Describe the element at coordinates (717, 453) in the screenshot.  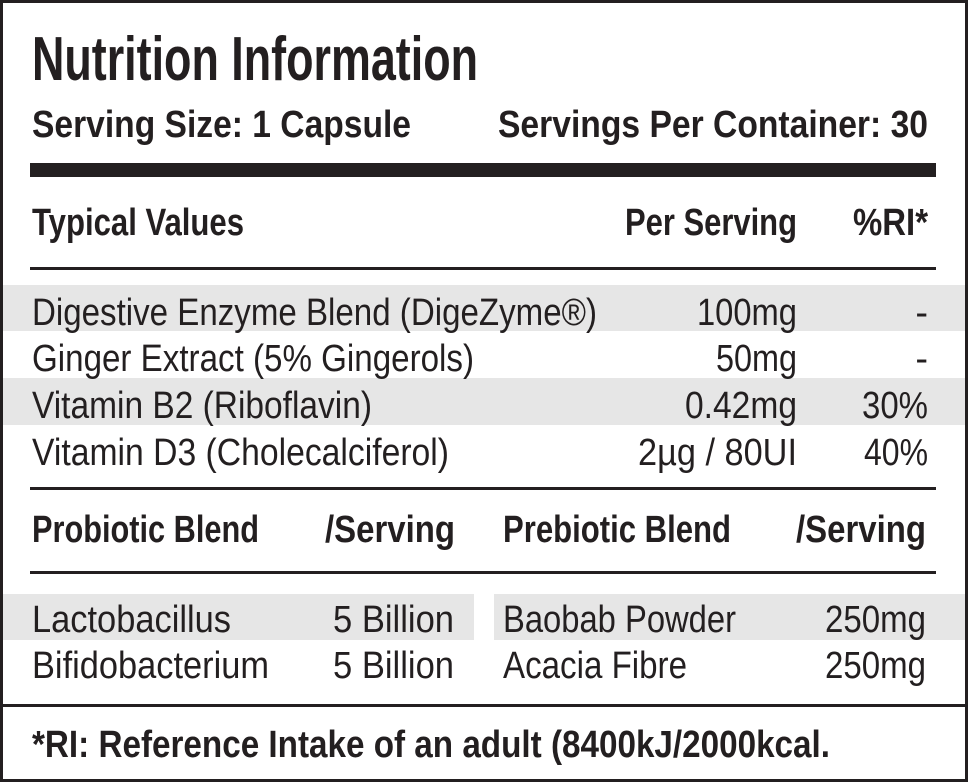
I see `per-serving: 2µg / 80UI` at that location.